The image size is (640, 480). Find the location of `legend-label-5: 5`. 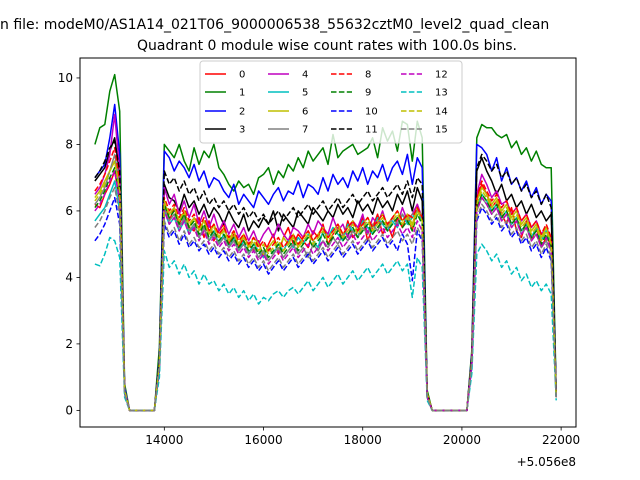

legend-label-5: 5 is located at coordinates (305, 93).